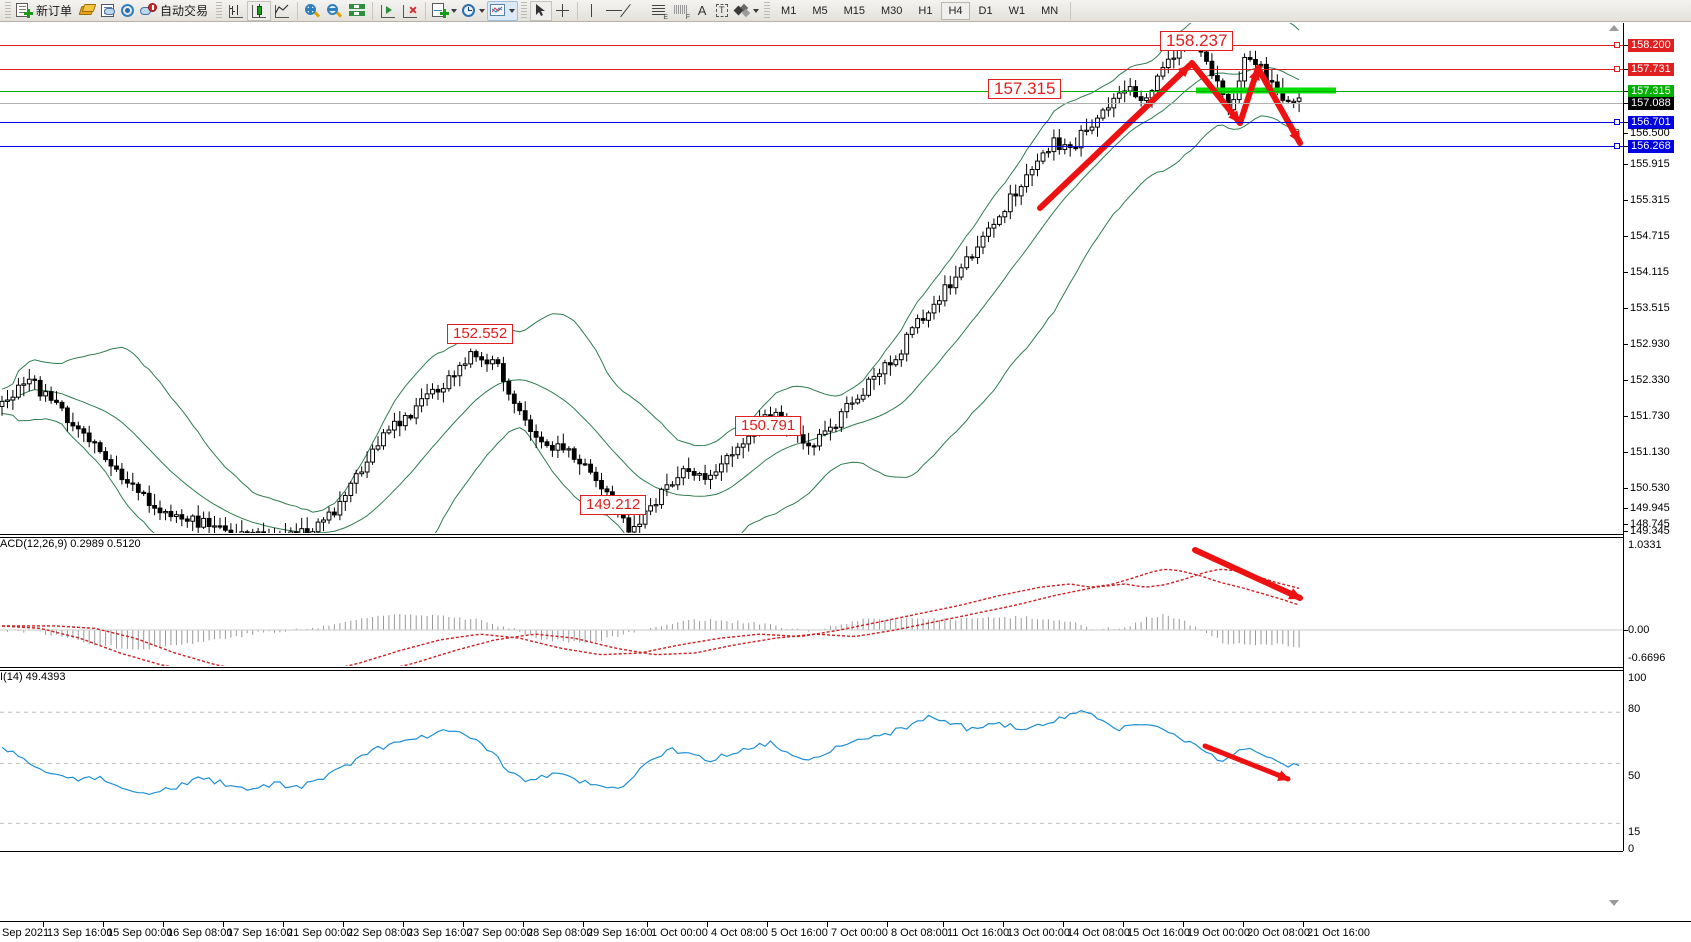 The width and height of the screenshot is (1691, 942). I want to click on timeframe-mn: MN, so click(1050, 10).